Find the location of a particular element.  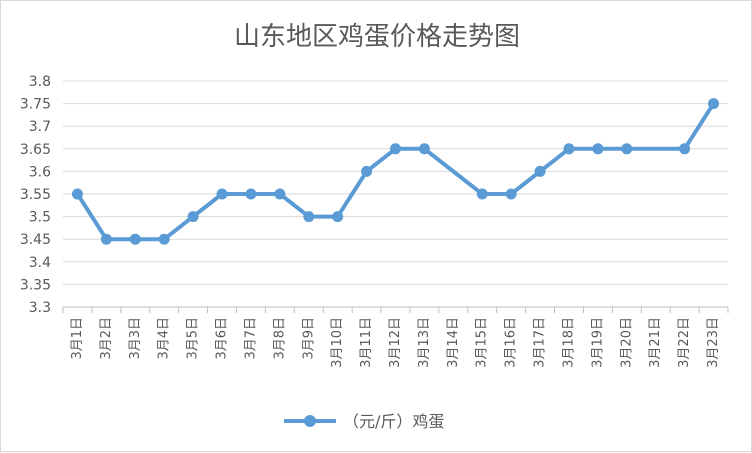

y-tick-label: 3.6 is located at coordinates (40, 172).